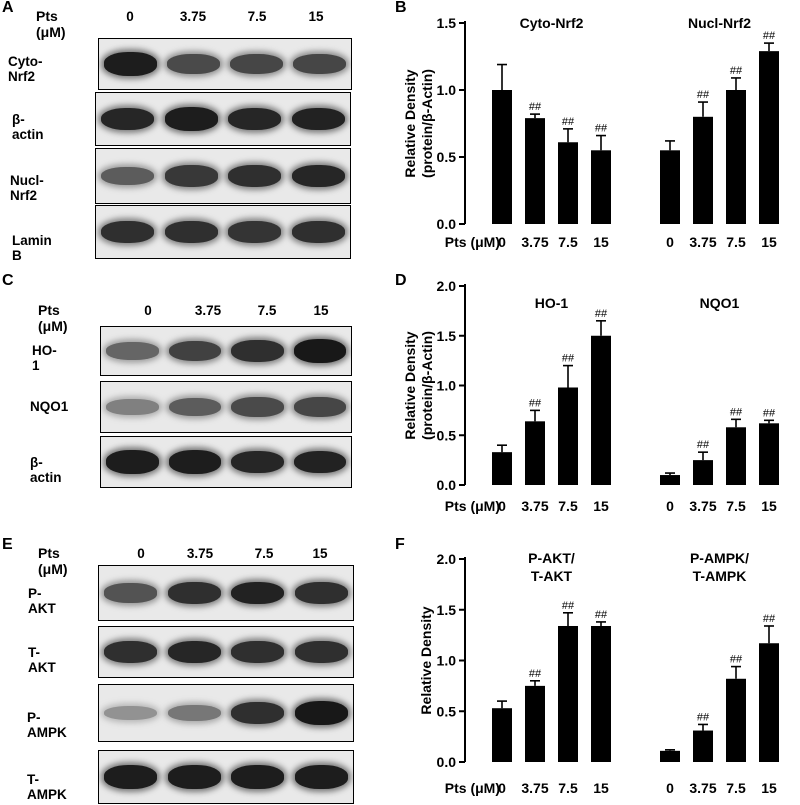  Describe the element at coordinates (447, 435) in the screenshot. I see `y-tick-label: 0.5` at that location.